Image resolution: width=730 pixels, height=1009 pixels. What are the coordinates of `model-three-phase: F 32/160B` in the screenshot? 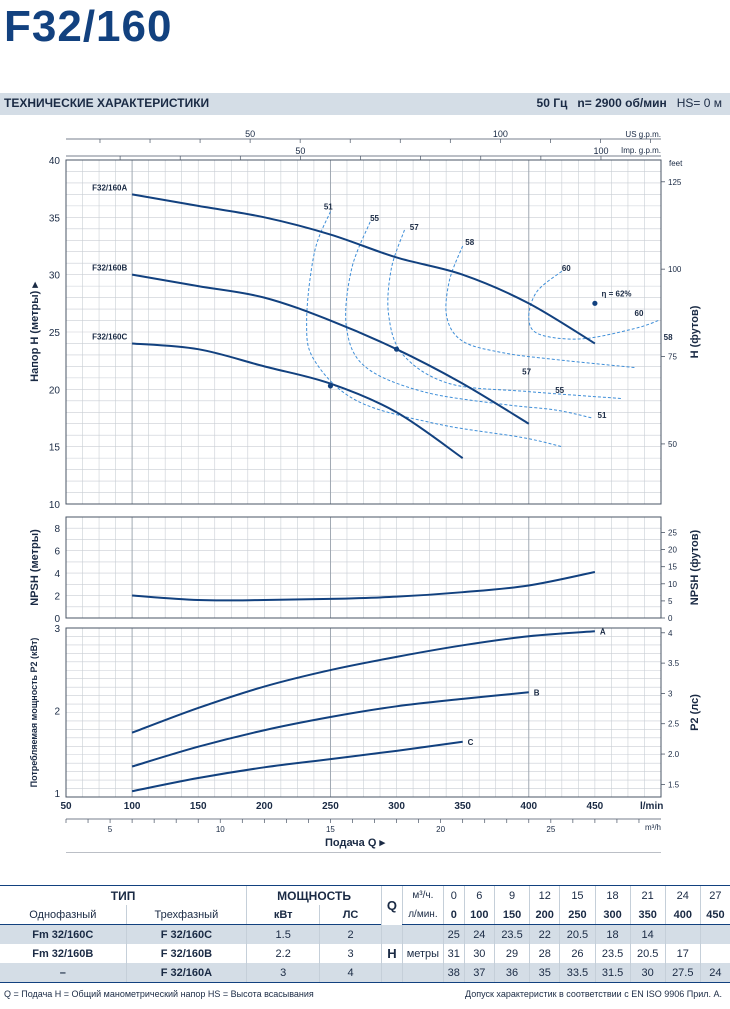 It's located at (186, 953).